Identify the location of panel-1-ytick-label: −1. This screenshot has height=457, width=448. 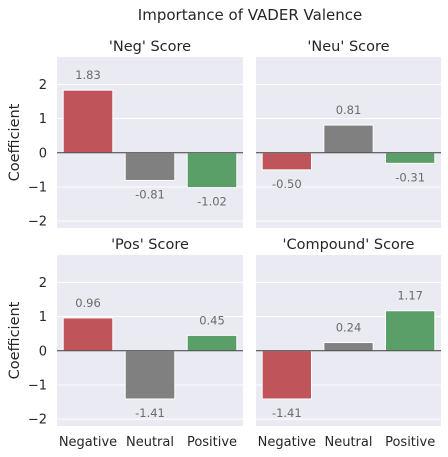
(37, 187).